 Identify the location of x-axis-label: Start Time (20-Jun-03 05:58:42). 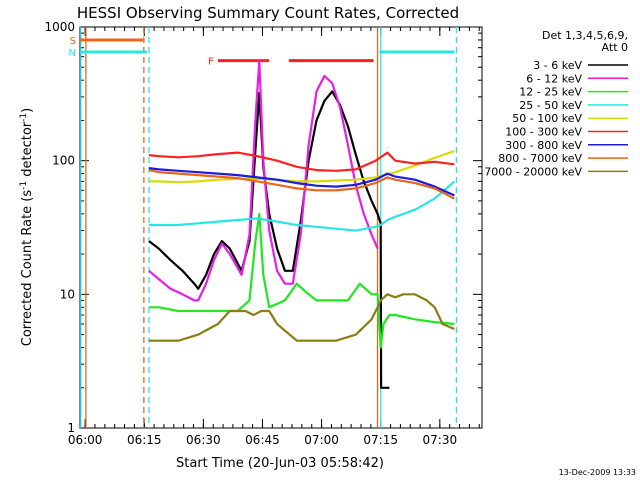
(280, 463).